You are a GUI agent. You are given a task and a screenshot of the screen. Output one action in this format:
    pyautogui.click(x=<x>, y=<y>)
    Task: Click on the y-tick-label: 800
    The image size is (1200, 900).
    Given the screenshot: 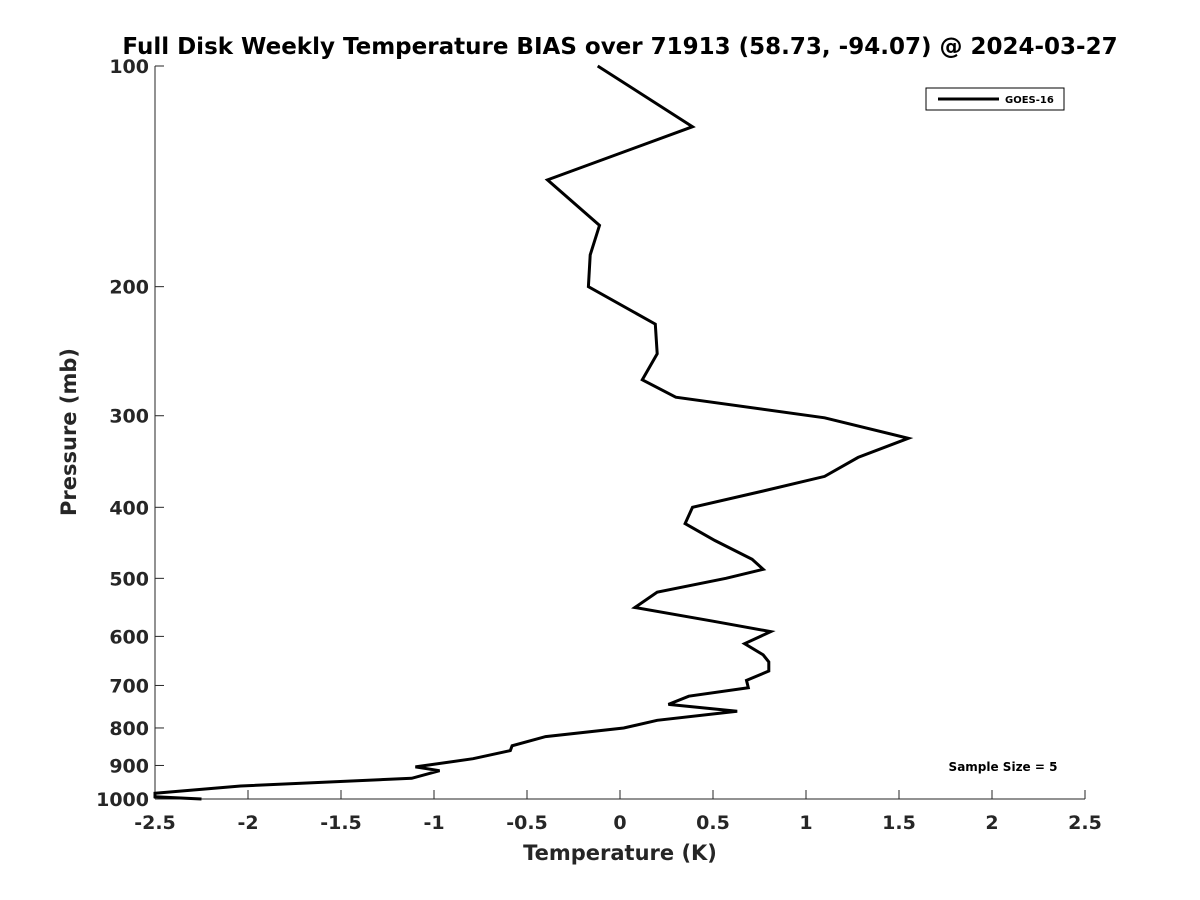 What is the action you would take?
    pyautogui.click(x=129, y=729)
    